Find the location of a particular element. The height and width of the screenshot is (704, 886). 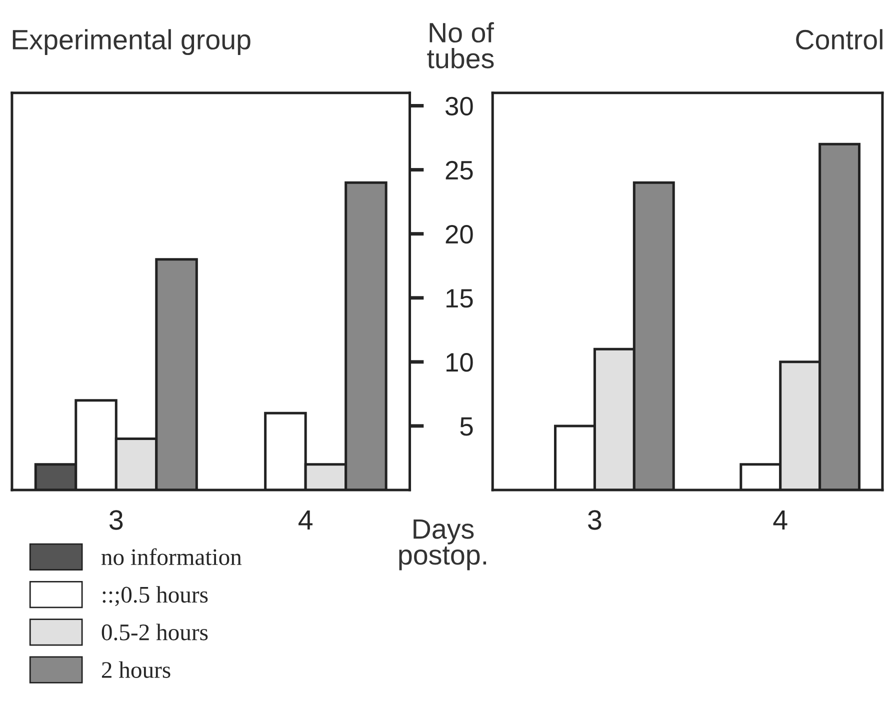

chart-title: Control is located at coordinates (839, 39).